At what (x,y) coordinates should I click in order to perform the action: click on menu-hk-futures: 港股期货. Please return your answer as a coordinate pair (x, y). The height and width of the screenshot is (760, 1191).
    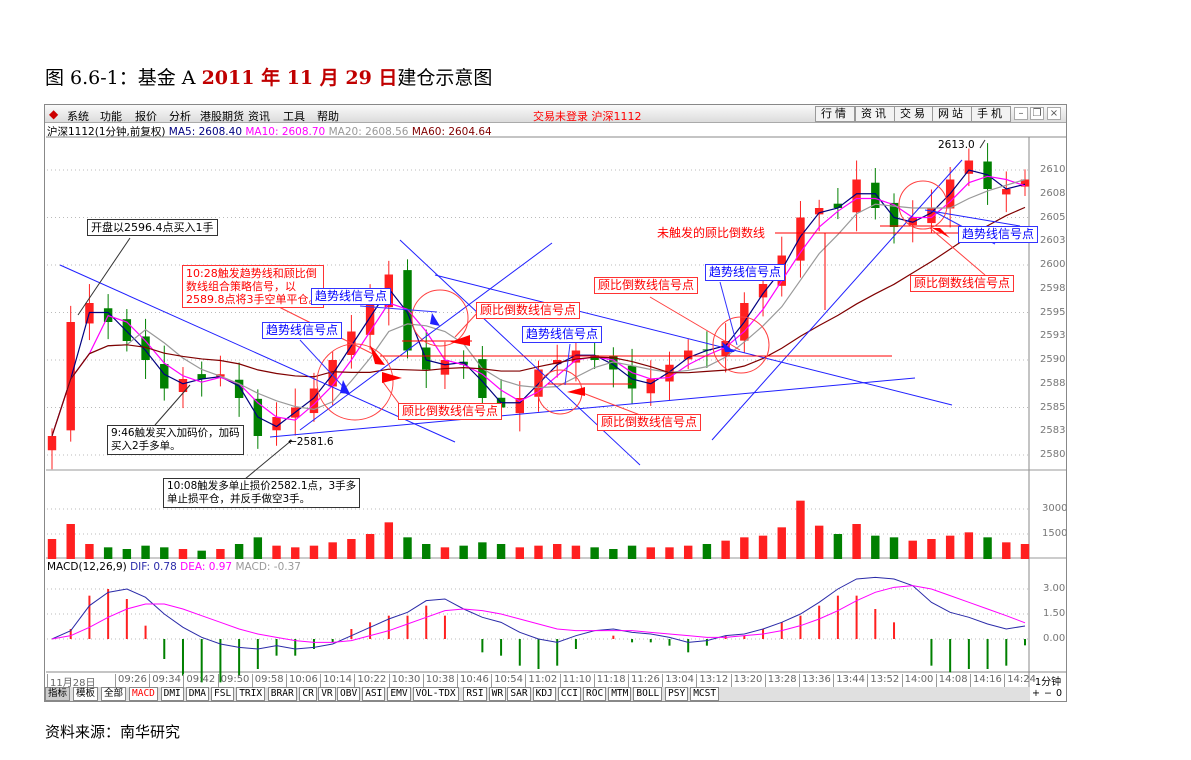
    Looking at the image, I should click on (222, 116).